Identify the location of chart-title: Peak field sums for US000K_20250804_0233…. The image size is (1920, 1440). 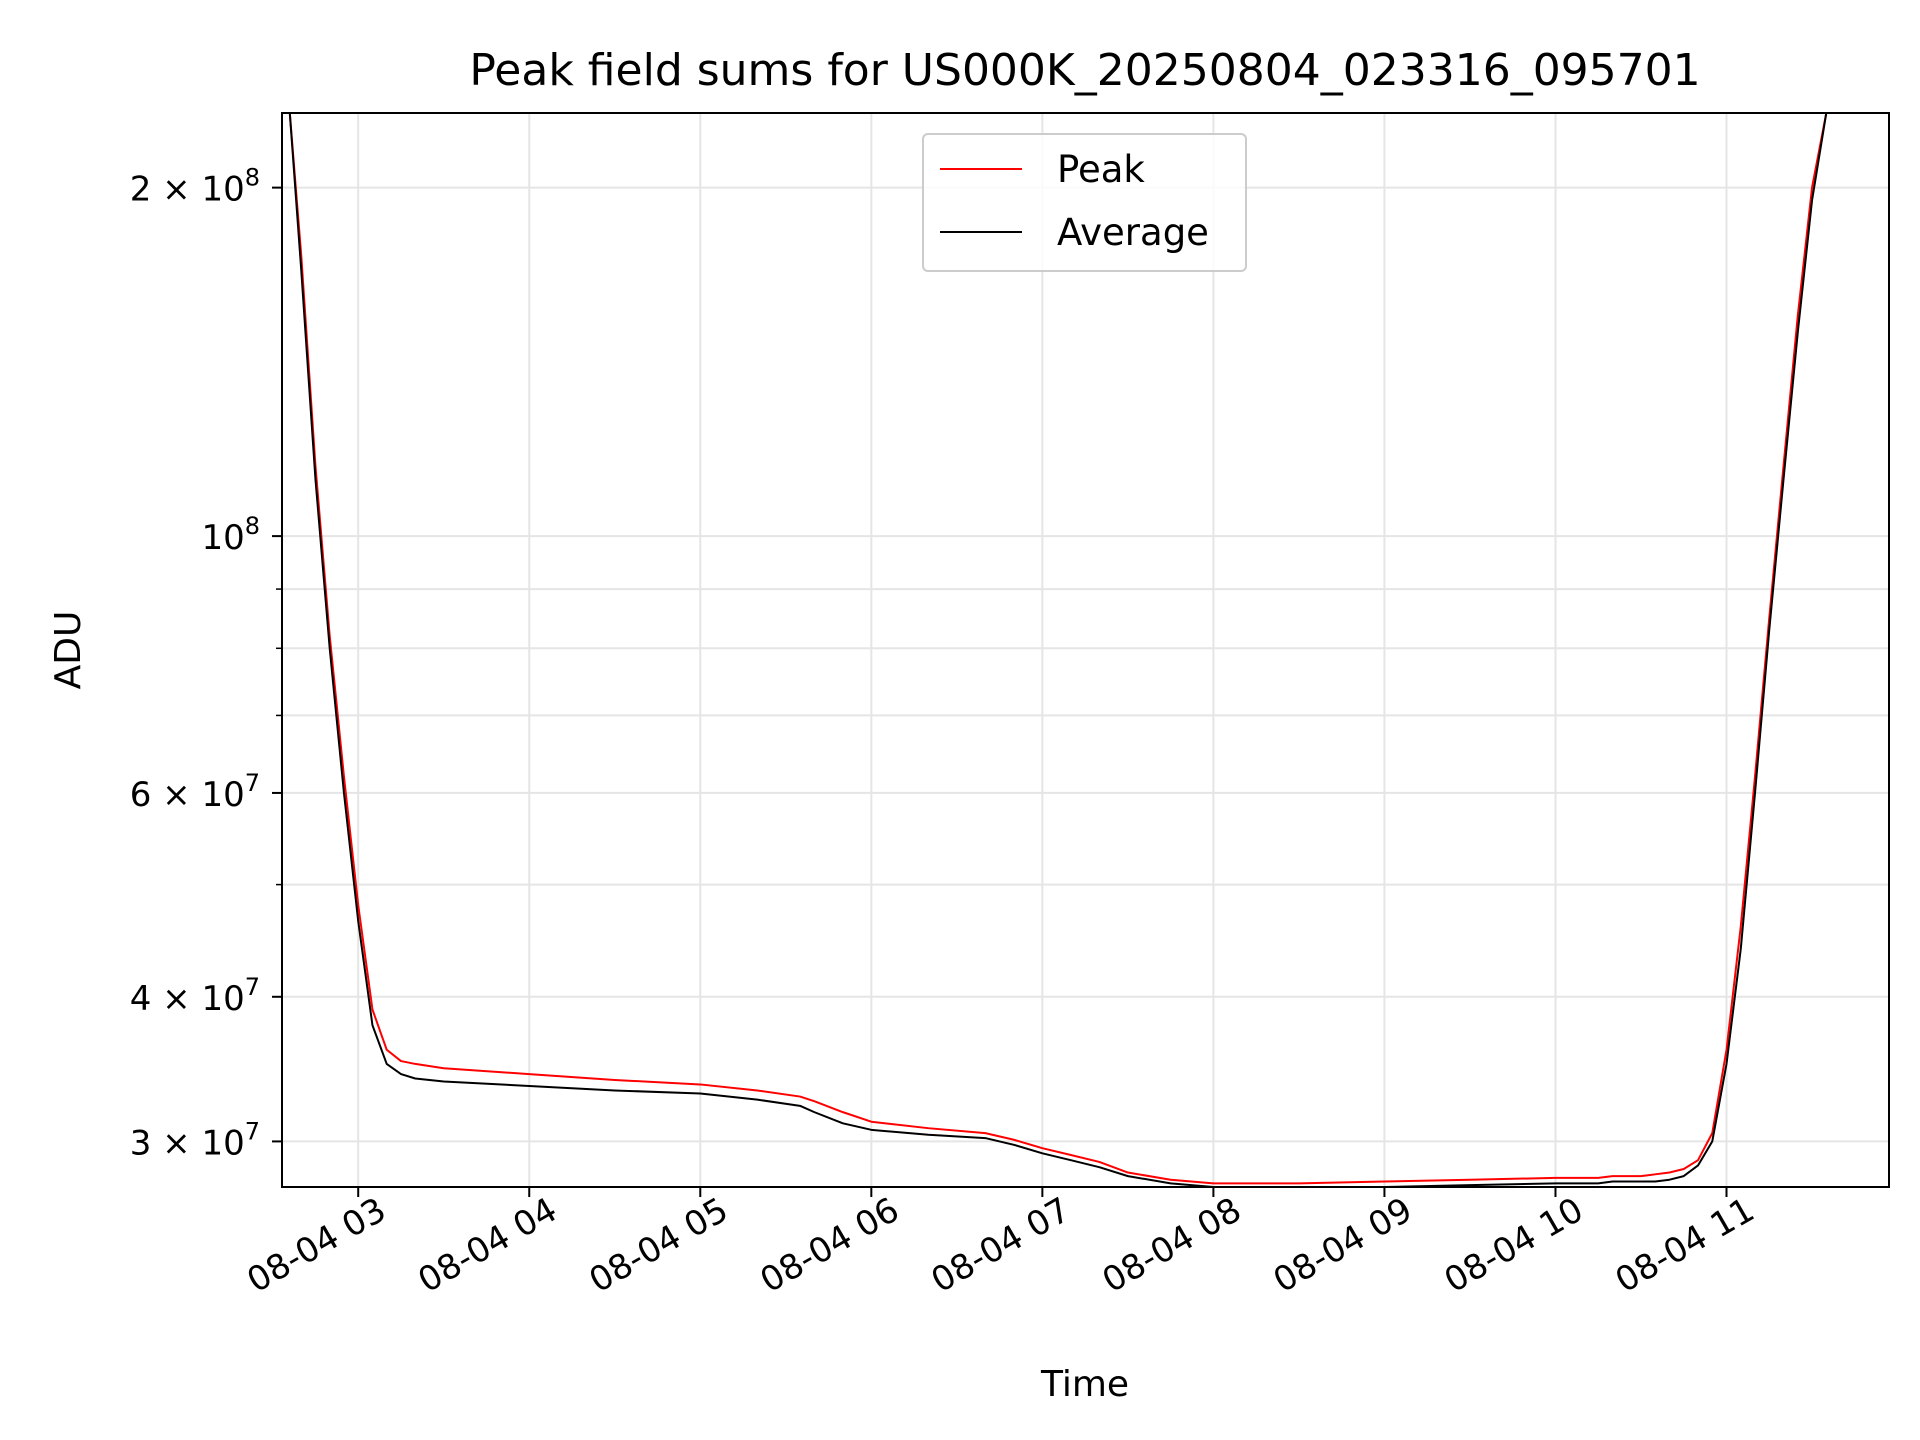
(1084, 70).